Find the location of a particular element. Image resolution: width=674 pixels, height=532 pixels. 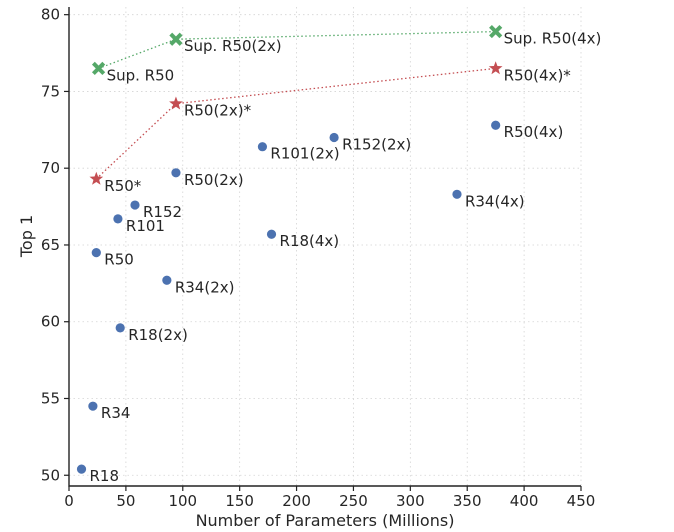

y-tick-label: 75 is located at coordinates (50, 91).